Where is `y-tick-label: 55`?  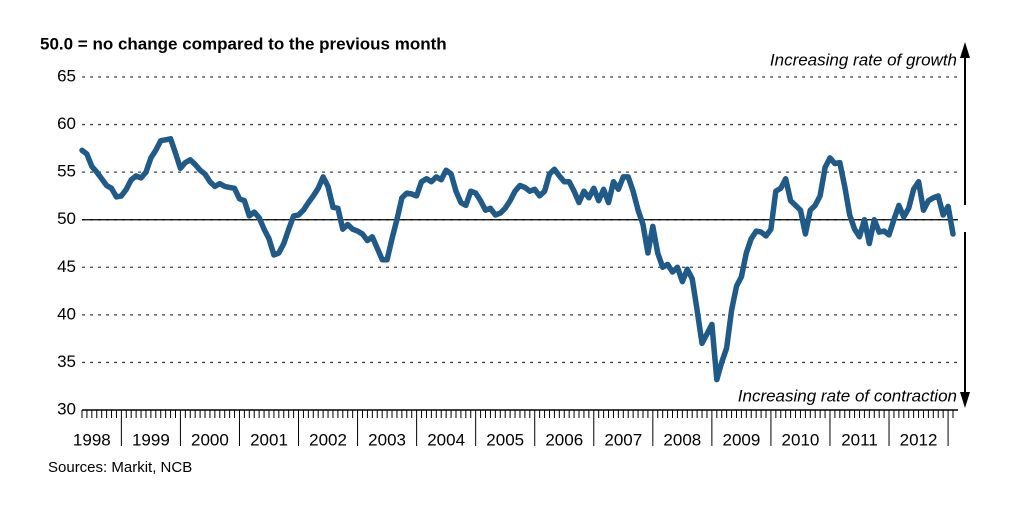 y-tick-label: 55 is located at coordinates (66, 171).